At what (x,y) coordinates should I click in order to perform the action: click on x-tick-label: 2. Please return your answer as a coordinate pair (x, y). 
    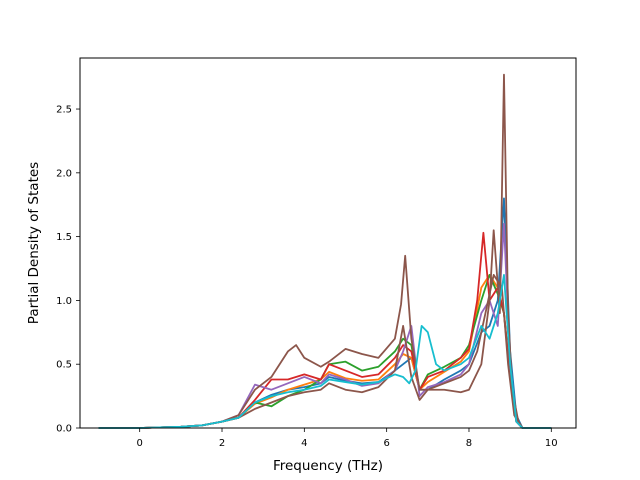
    Looking at the image, I should click on (222, 443).